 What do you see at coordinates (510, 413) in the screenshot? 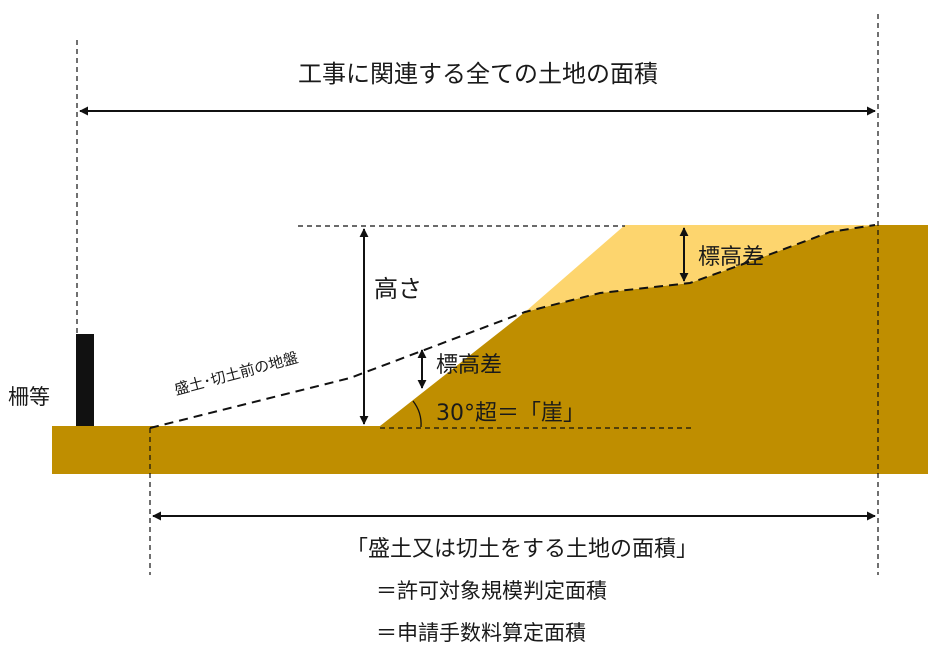
I see `cliff-label: 30°超＝「崖」` at bounding box center [510, 413].